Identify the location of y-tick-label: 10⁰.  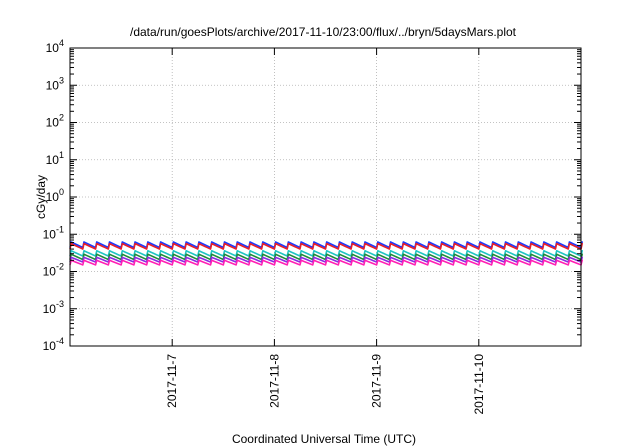
(55, 195).